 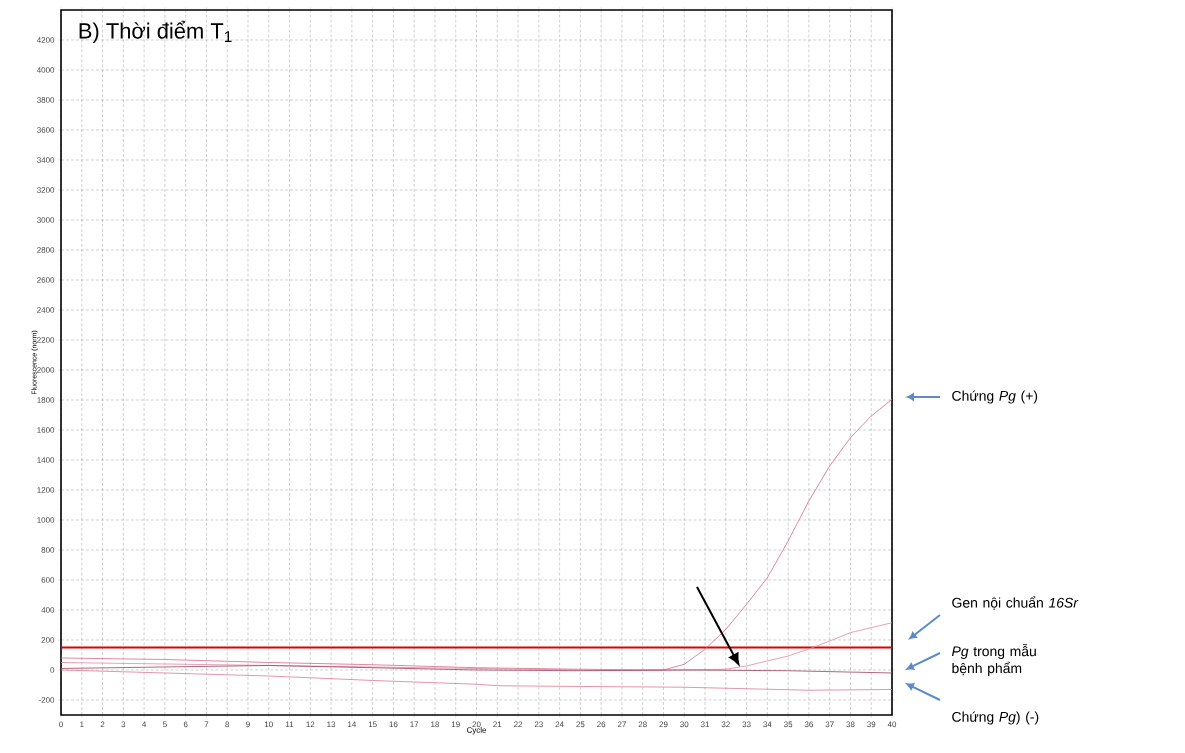 What do you see at coordinates (155, 31) in the screenshot?
I see `chart-title: B) Thời điểm T$_{1}$` at bounding box center [155, 31].